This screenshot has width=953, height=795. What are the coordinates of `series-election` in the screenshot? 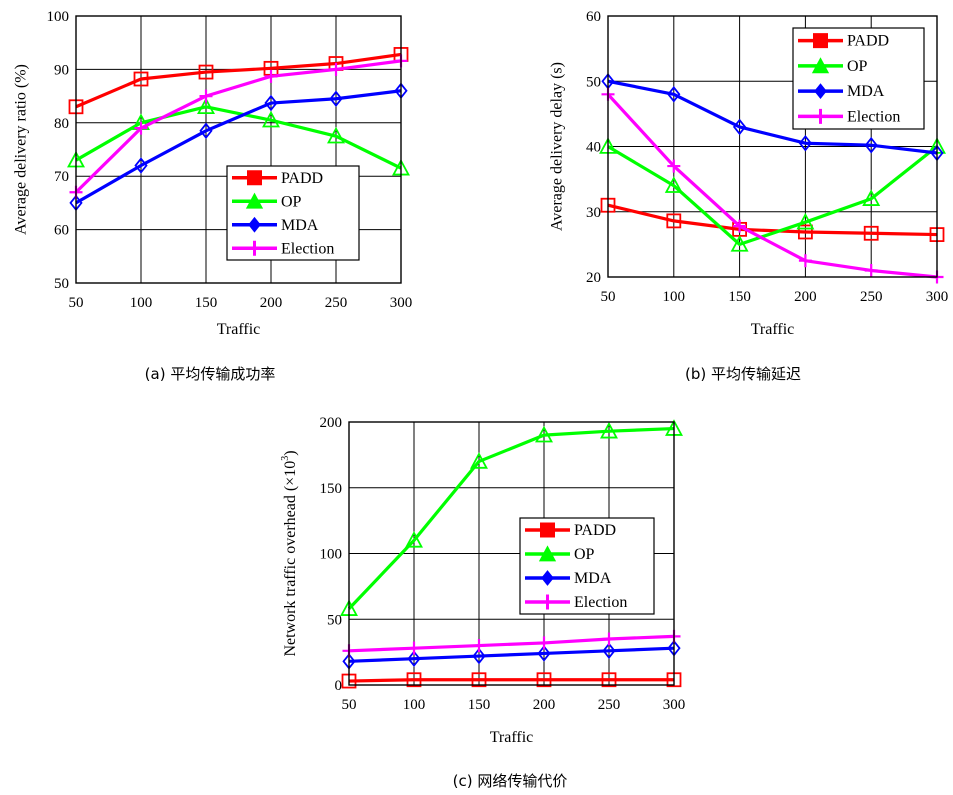 It's located at (511, 643).